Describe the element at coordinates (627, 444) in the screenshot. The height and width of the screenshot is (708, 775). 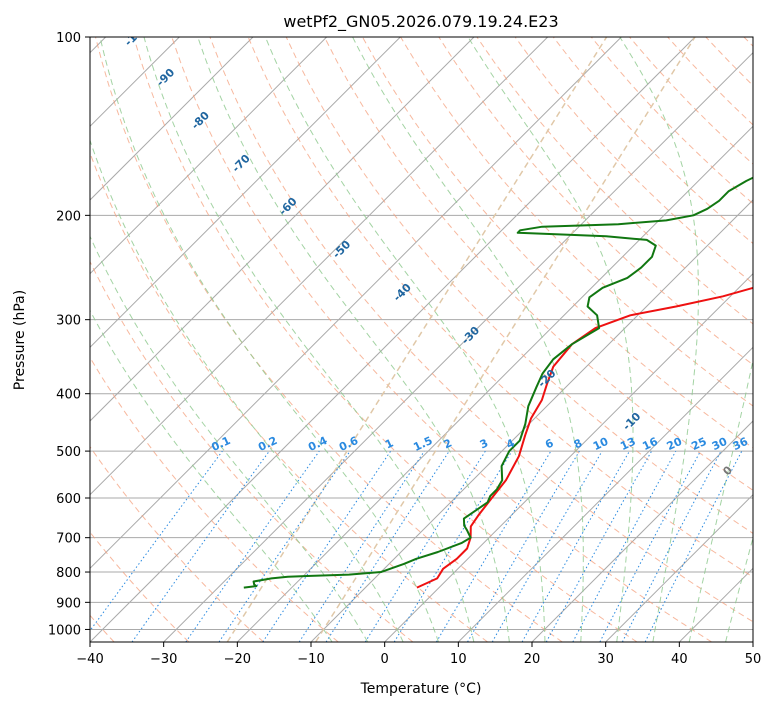
I see `mixing-ratio-label: 13` at that location.